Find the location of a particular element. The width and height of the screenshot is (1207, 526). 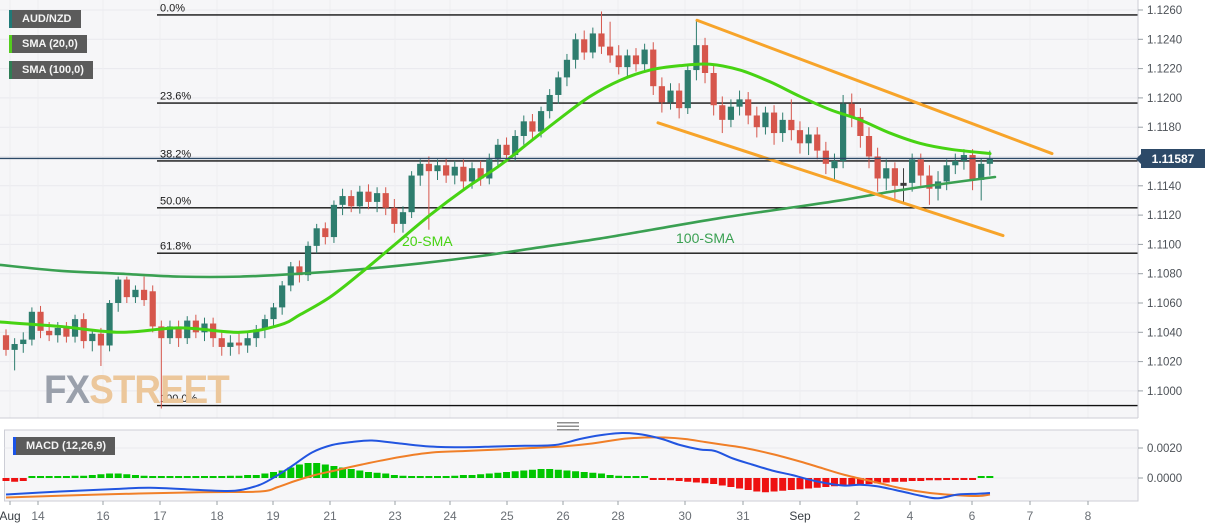

instrument-badge: AUD/NZD is located at coordinates (45, 19).